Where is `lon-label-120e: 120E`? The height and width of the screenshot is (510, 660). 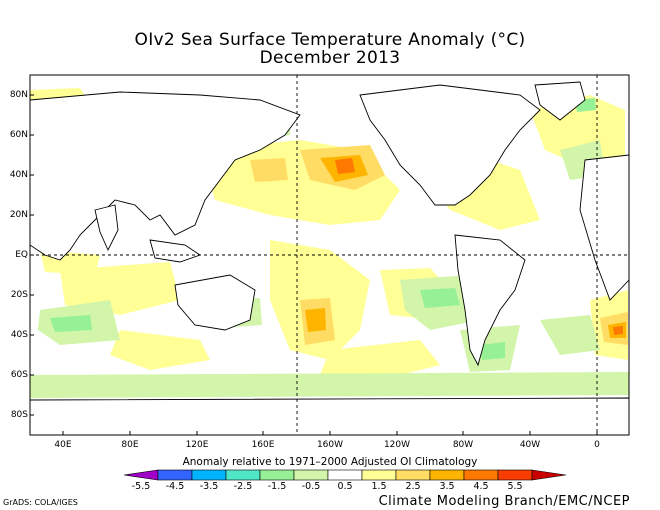
lon-label-120e: 120E is located at coordinates (197, 445).